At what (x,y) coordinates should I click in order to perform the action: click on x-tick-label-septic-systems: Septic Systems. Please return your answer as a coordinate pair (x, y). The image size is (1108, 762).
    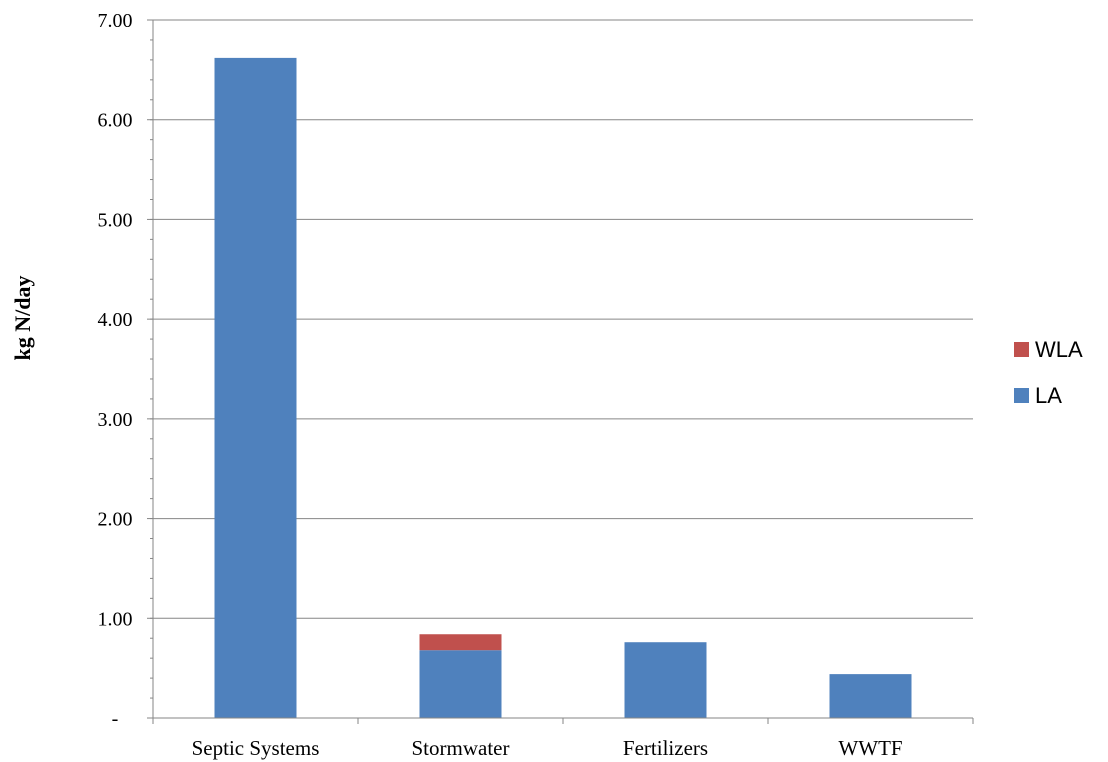
    Looking at the image, I should click on (256, 748).